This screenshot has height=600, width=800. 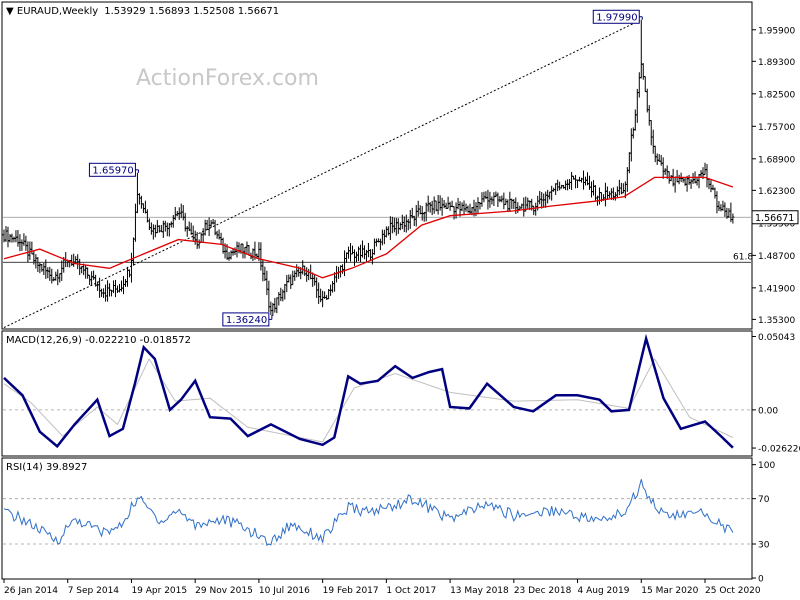 I want to click on x-tick-label: 26 Jan 2014, so click(x=31, y=591).